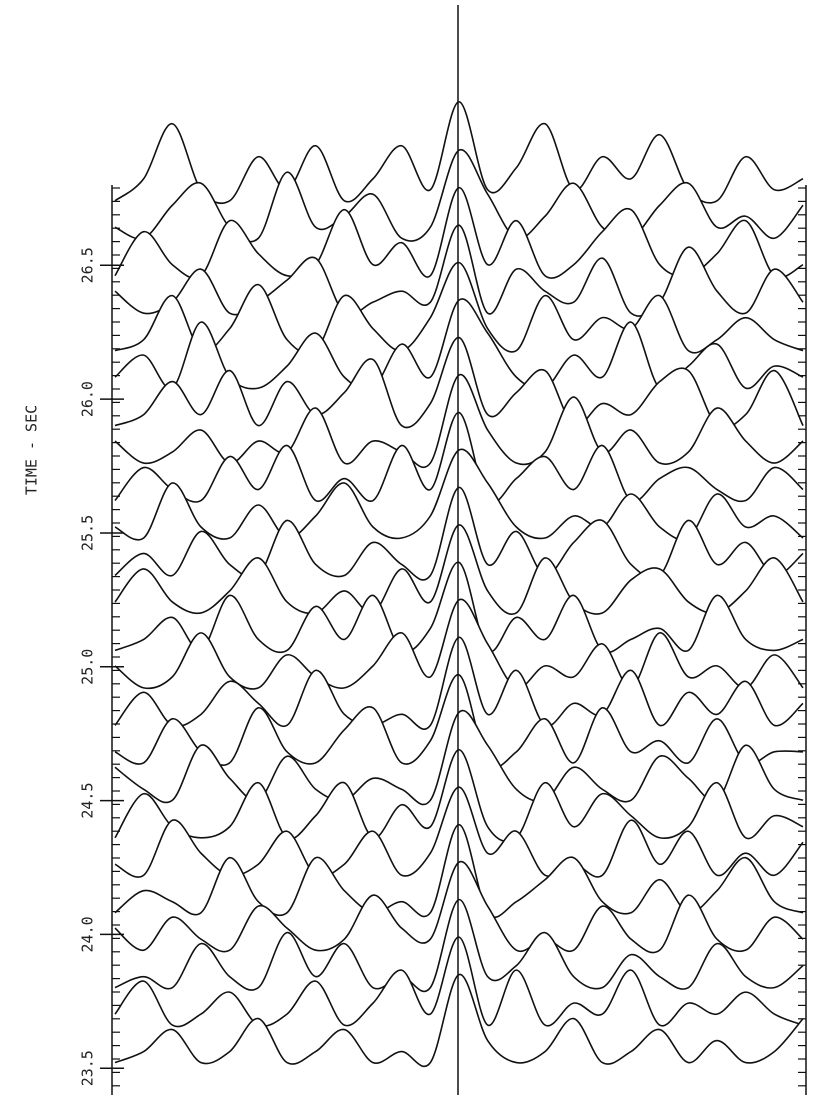 This screenshot has height=1095, width=825. What do you see at coordinates (88, 667) in the screenshot?
I see `y-tick-label: 25.0` at bounding box center [88, 667].